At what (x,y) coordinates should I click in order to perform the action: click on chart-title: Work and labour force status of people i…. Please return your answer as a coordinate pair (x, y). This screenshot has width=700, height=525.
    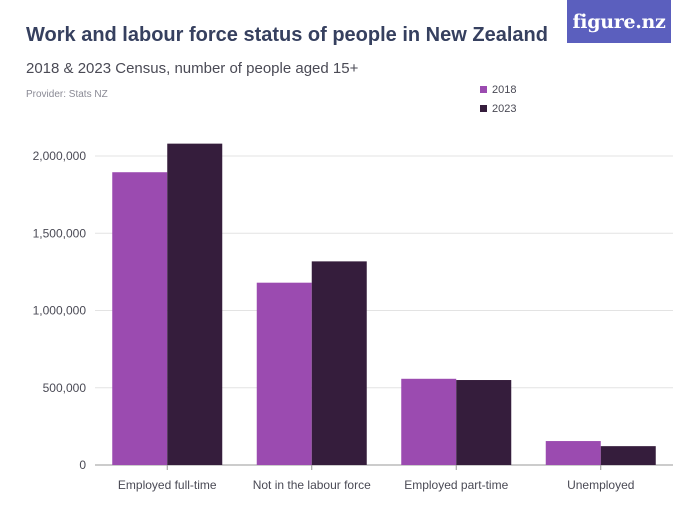
    Looking at the image, I should click on (287, 35).